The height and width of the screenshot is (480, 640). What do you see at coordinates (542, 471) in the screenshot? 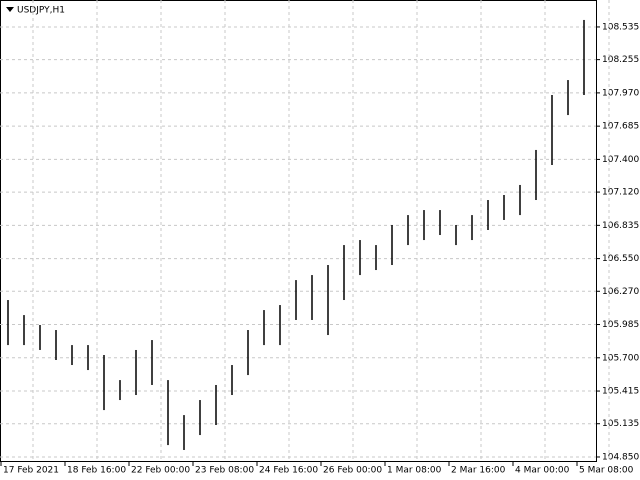
I see `x-tick-label: 4 Mar 00:00` at bounding box center [542, 471].